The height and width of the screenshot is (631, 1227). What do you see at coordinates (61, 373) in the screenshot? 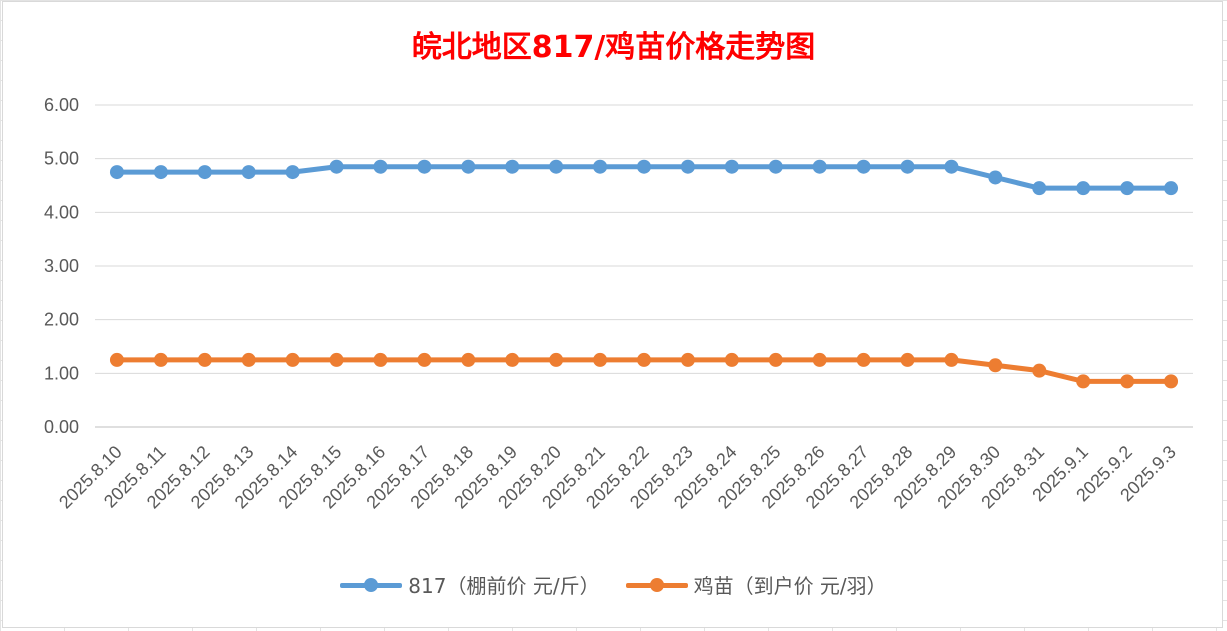
I see `y-tick-label: 1.00` at bounding box center [61, 373].